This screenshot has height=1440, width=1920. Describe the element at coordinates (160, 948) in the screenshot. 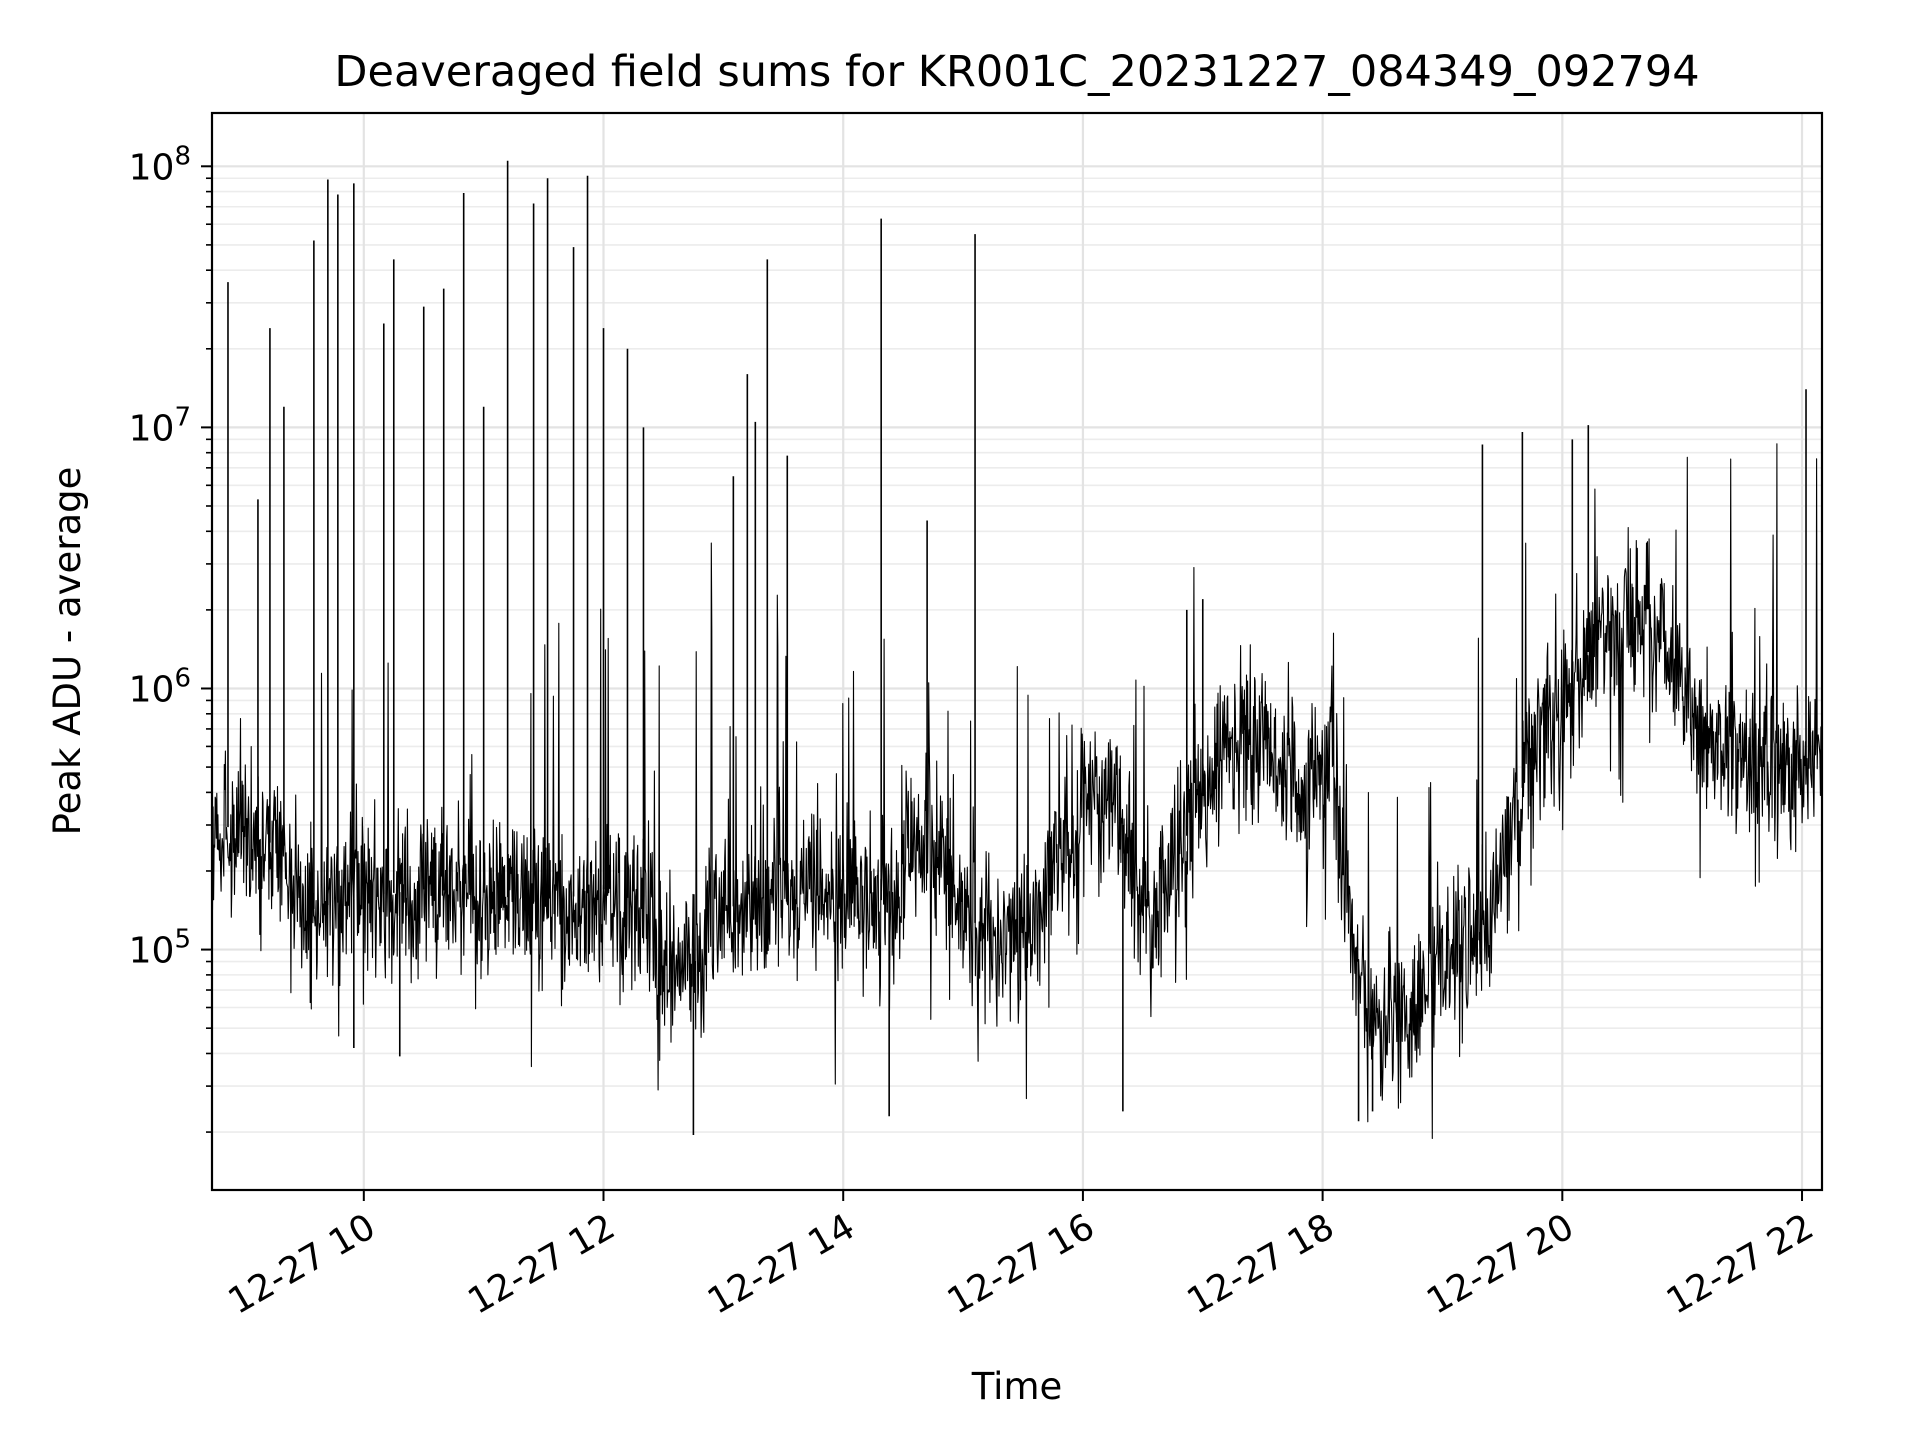

I see `y-tick-label: 10⁵` at that location.